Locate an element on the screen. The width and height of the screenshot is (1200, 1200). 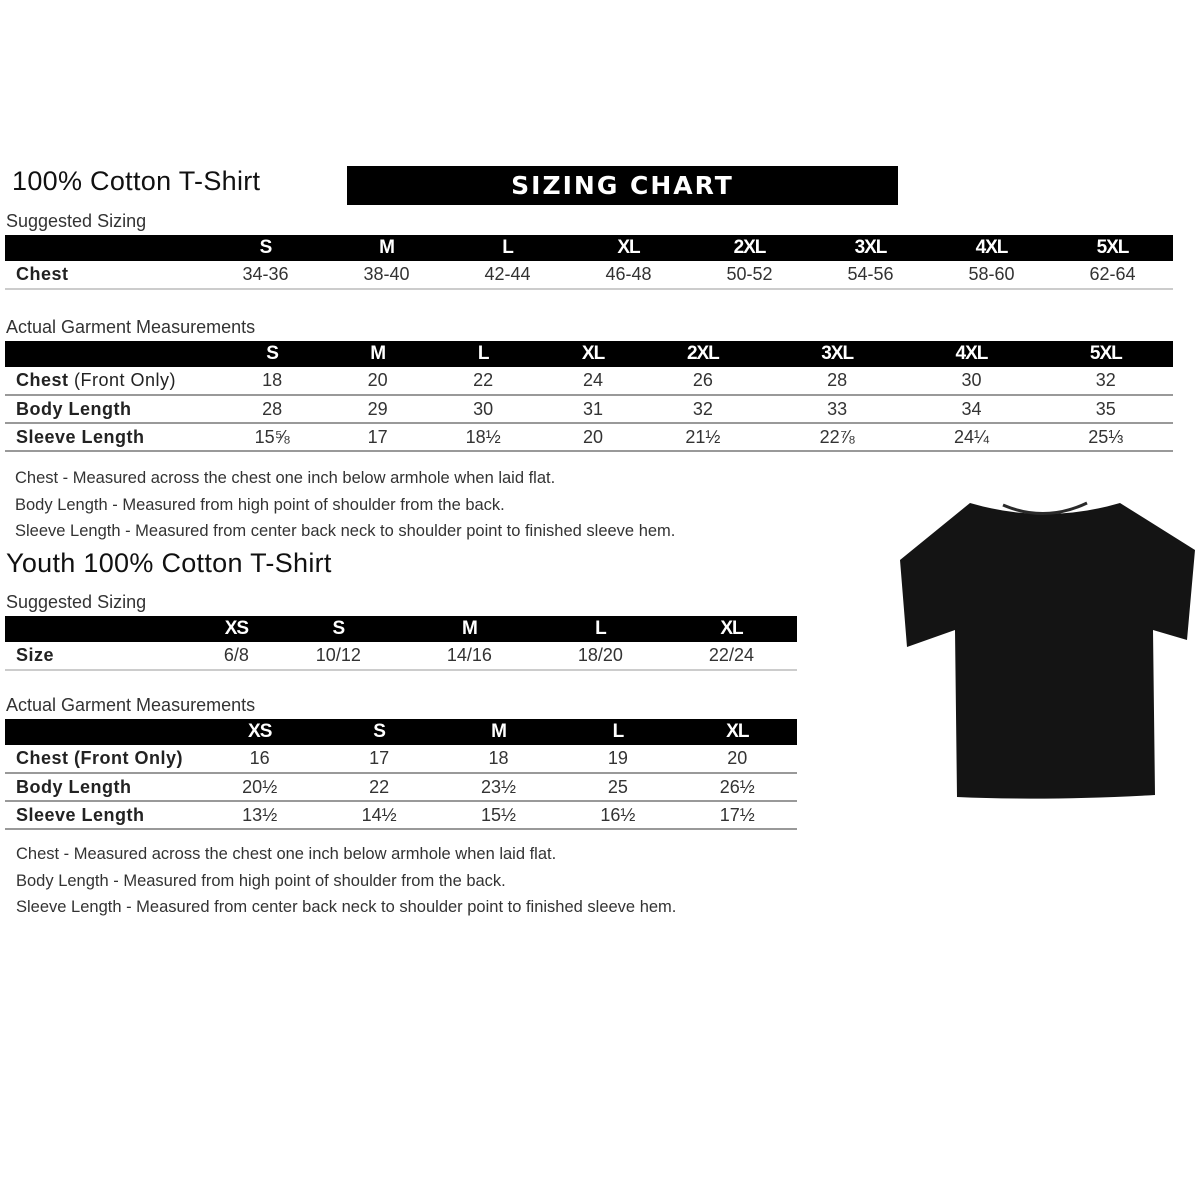
cell-value: 25 is located at coordinates (618, 787).